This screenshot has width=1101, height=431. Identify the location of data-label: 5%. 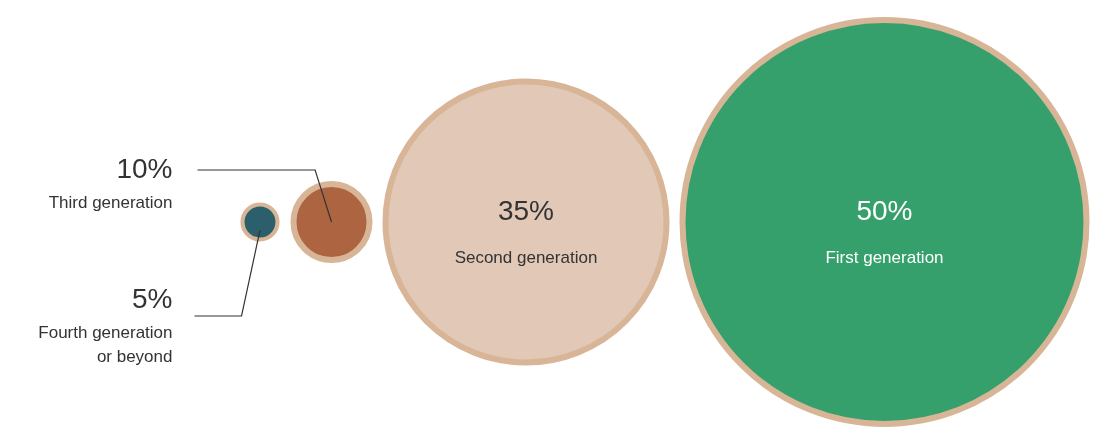
(152, 298).